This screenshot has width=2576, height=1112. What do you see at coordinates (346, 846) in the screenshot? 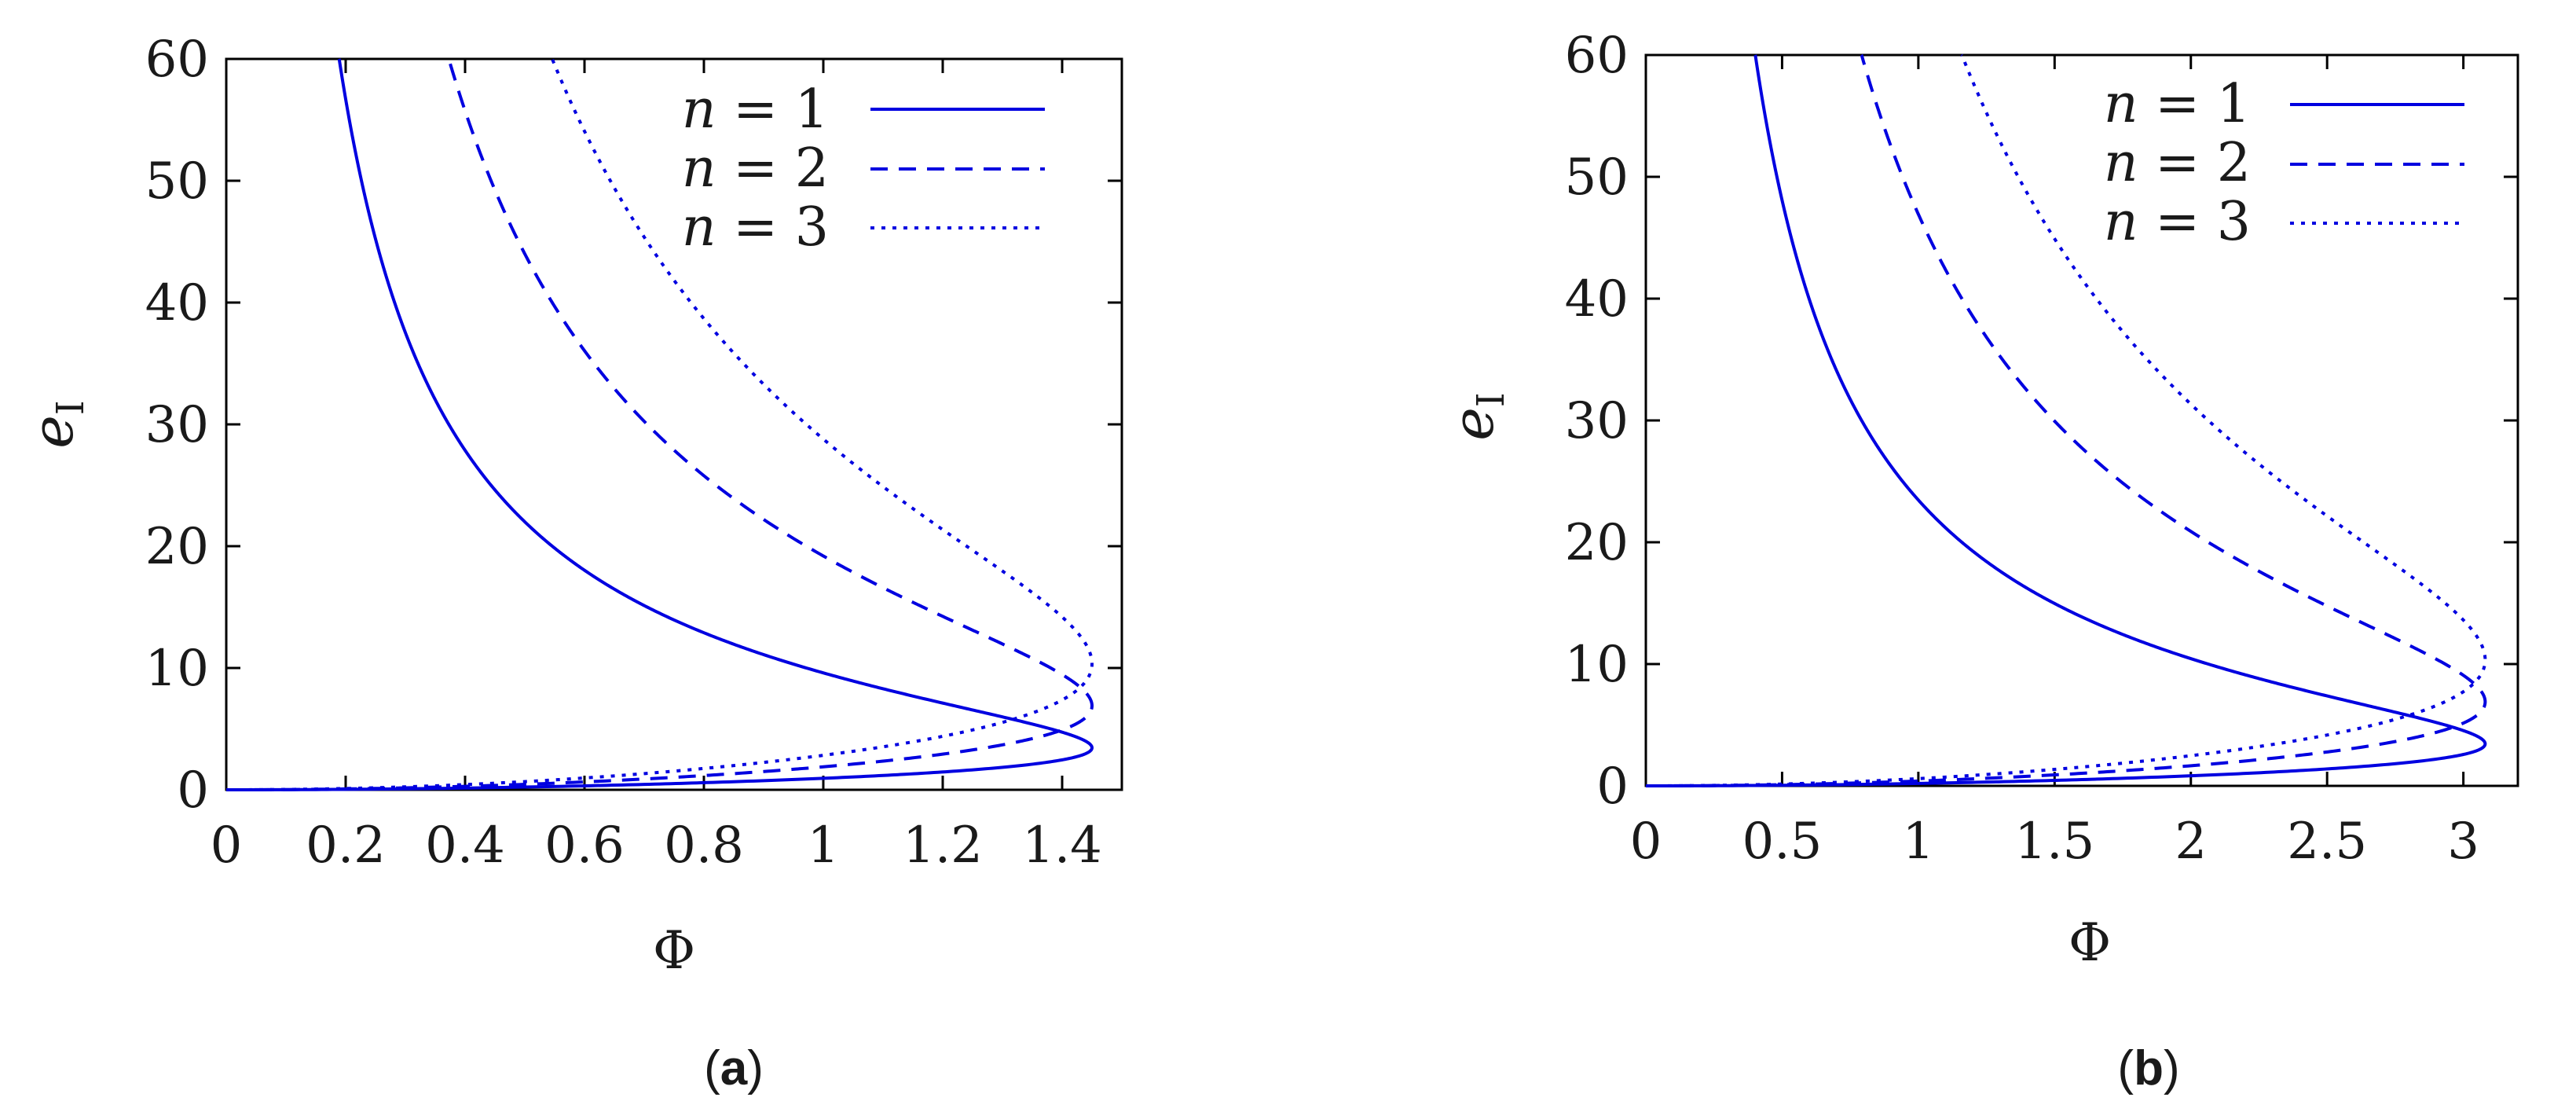
I see `x-tick-label: 0.2` at bounding box center [346, 846].